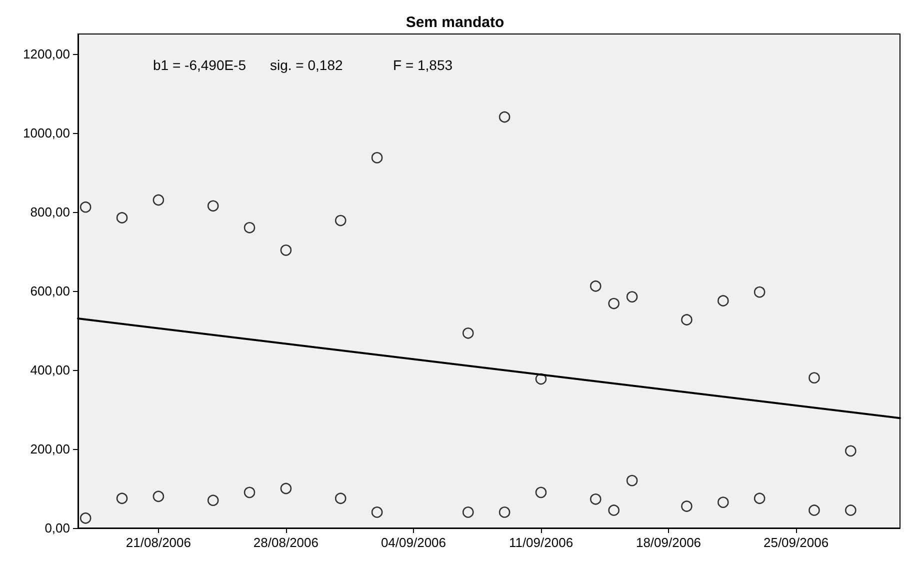 The width and height of the screenshot is (910, 564). What do you see at coordinates (199, 65) in the screenshot?
I see `annotation: b1 = -6,490E-5` at bounding box center [199, 65].